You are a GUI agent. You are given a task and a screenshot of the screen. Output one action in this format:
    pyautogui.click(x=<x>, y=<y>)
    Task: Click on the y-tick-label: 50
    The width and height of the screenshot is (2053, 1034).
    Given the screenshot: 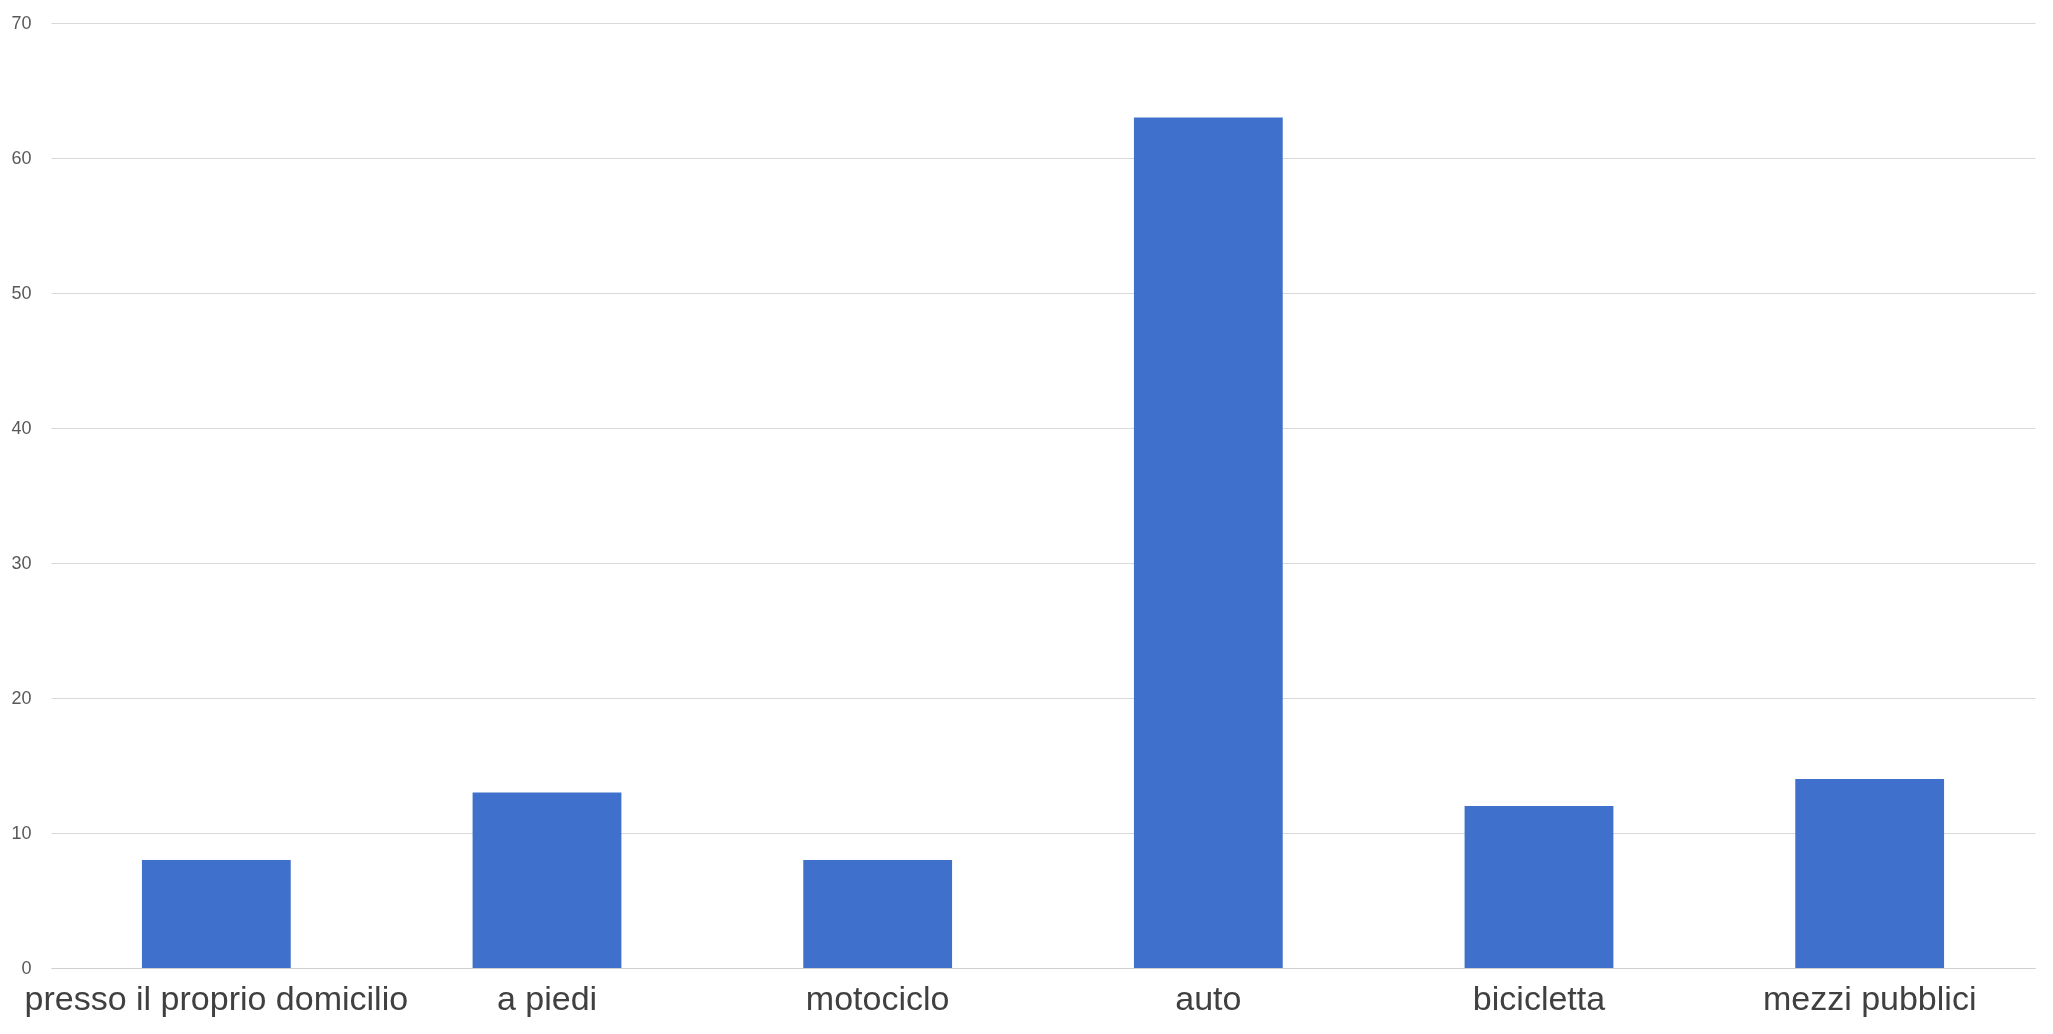 What is the action you would take?
    pyautogui.click(x=21, y=292)
    